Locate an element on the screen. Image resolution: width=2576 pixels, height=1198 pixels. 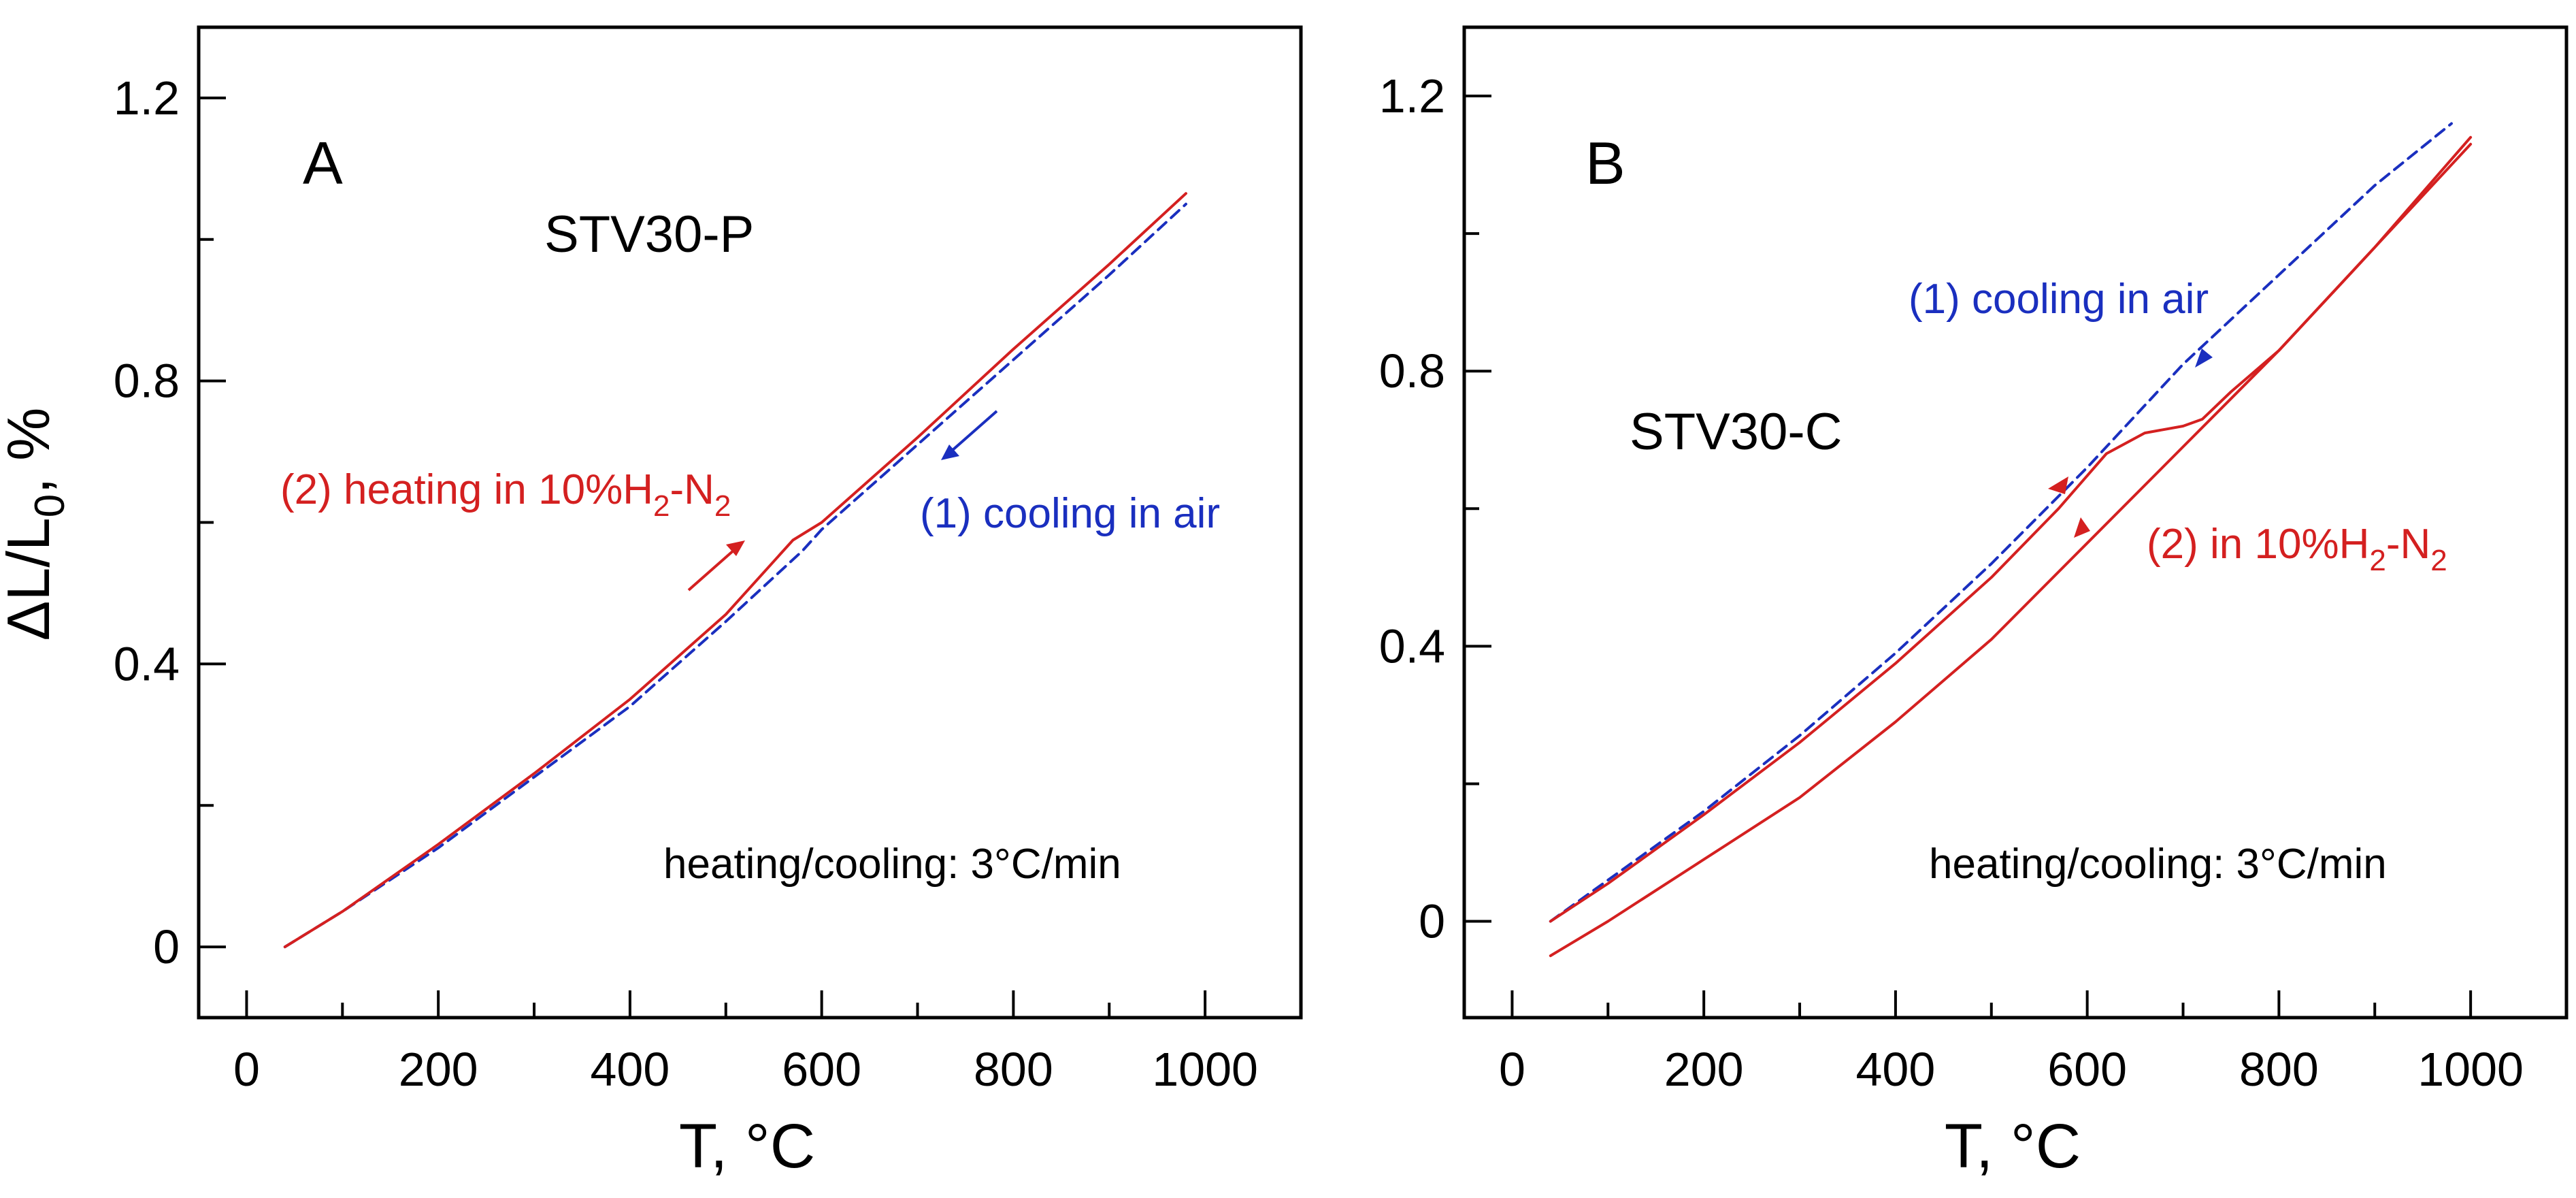
panel-a-heating-annotation-sub2: 2 is located at coordinates (722, 506).